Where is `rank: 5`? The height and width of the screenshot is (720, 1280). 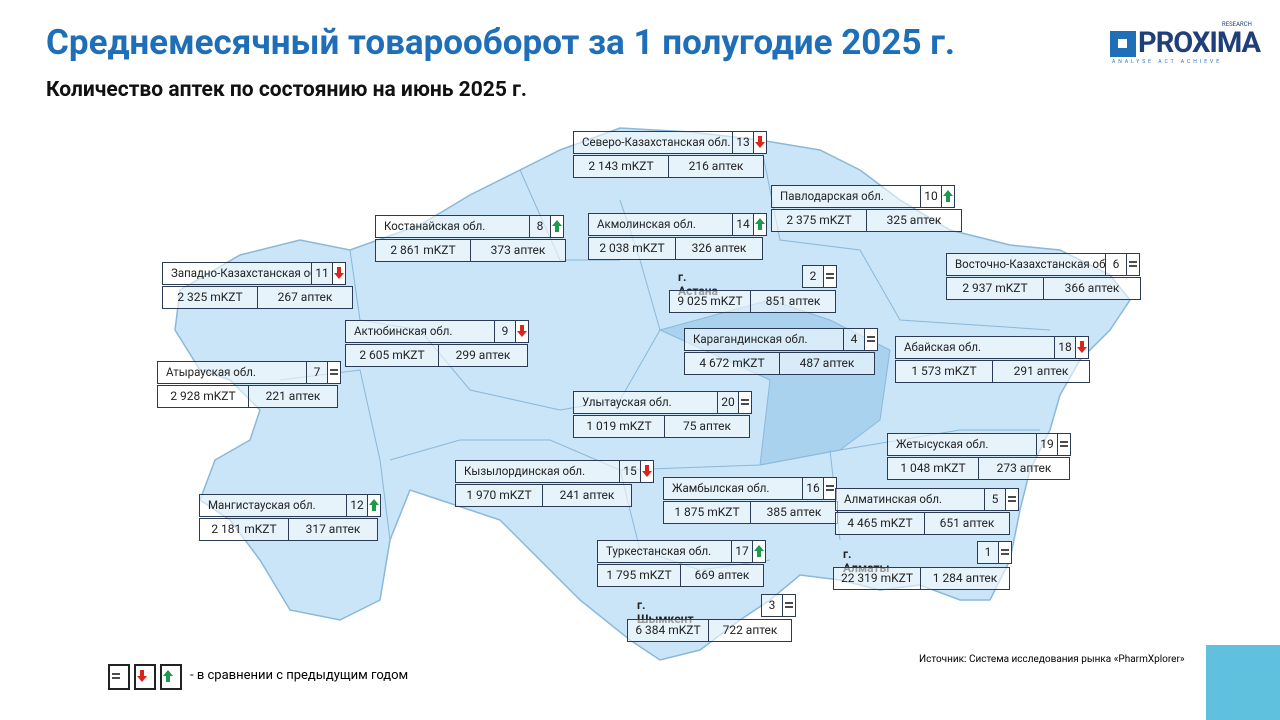
rank: 5 is located at coordinates (995, 499).